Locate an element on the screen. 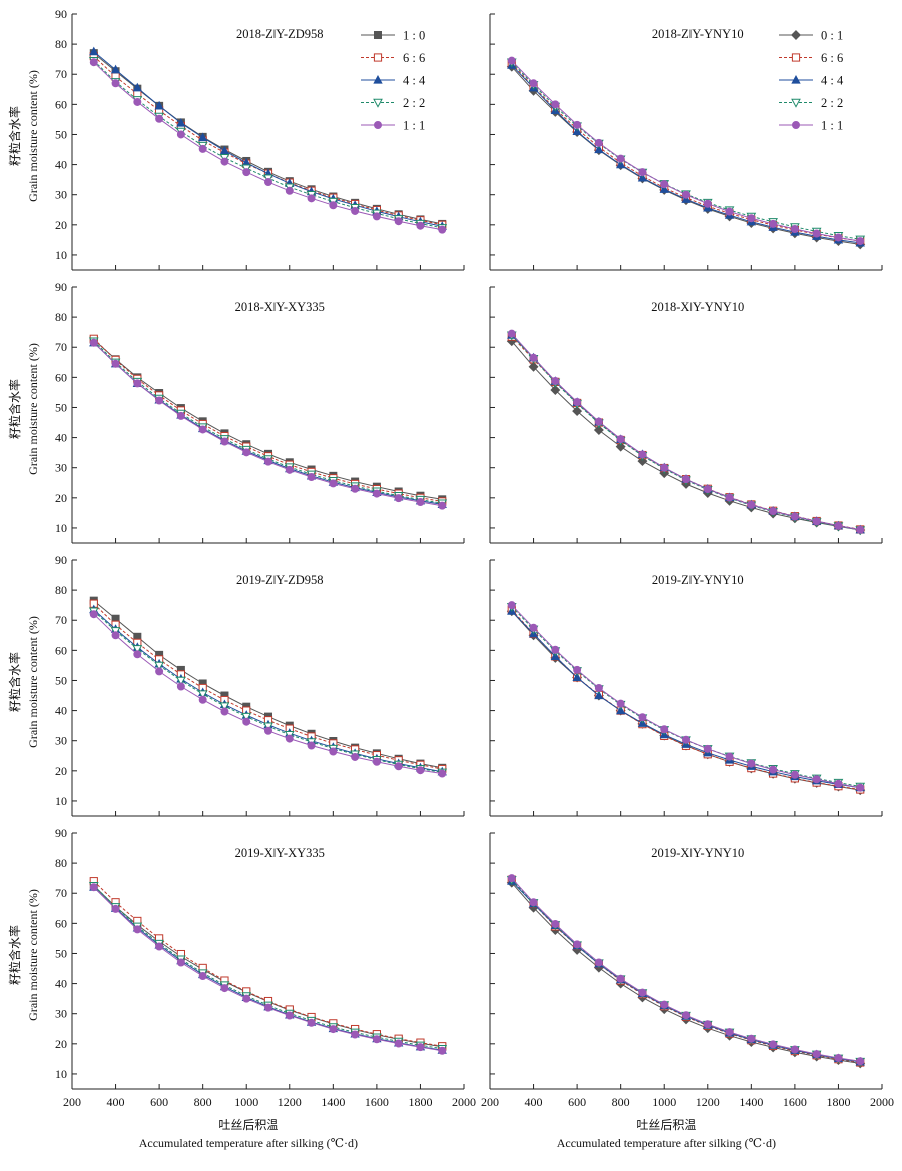 The height and width of the screenshot is (1171, 902). panel-2: 2018-Z‖Y-YNY10 0 : 1 6 : 6 4 : 4 2 : 2 1 : 1 is located at coordinates (686, 142).